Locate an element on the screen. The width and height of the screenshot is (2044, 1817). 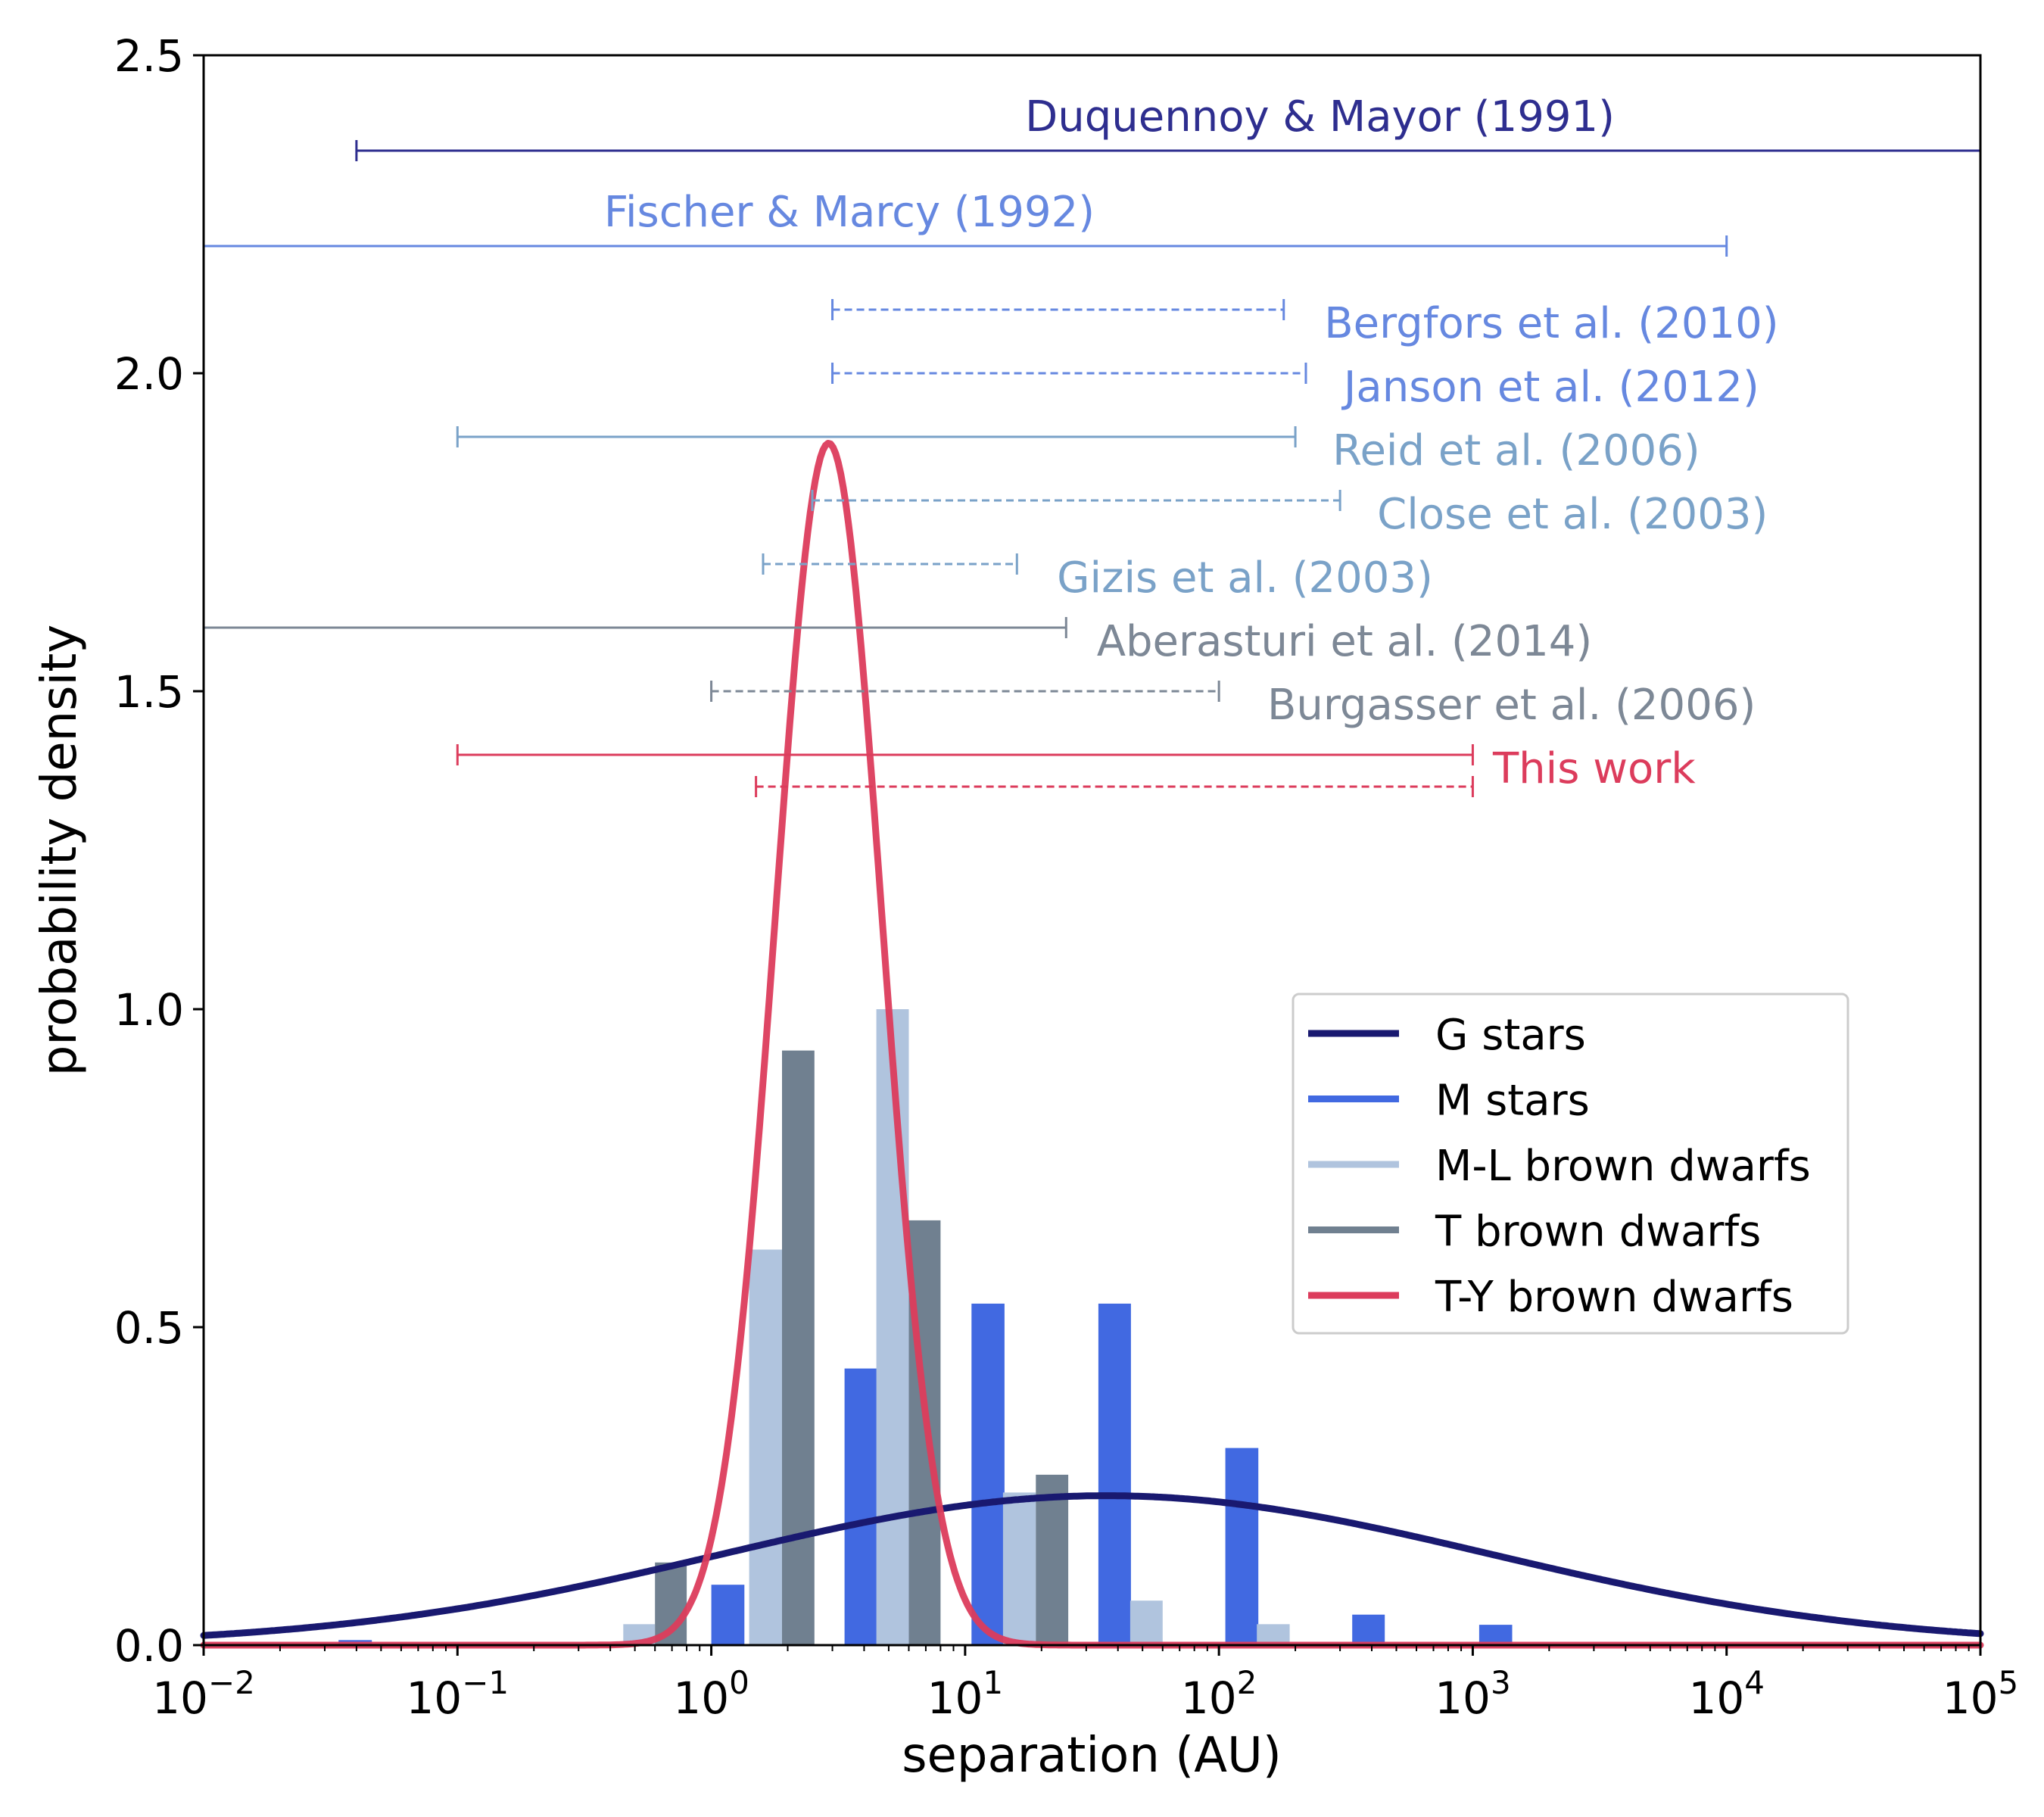
x-tick-exponent: 0 is located at coordinates (739, 1682).